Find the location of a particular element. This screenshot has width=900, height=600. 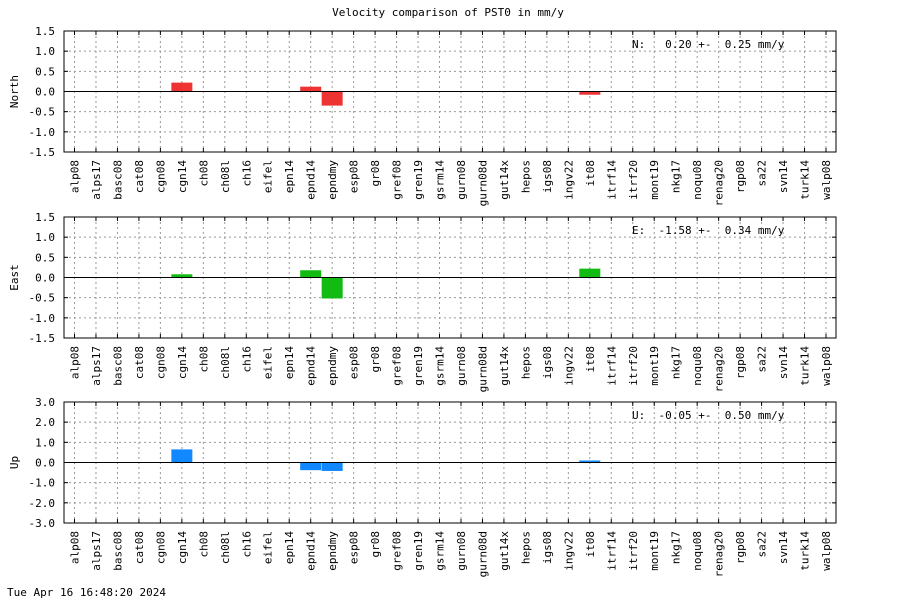

category-label: esp08 is located at coordinates (354, 547).